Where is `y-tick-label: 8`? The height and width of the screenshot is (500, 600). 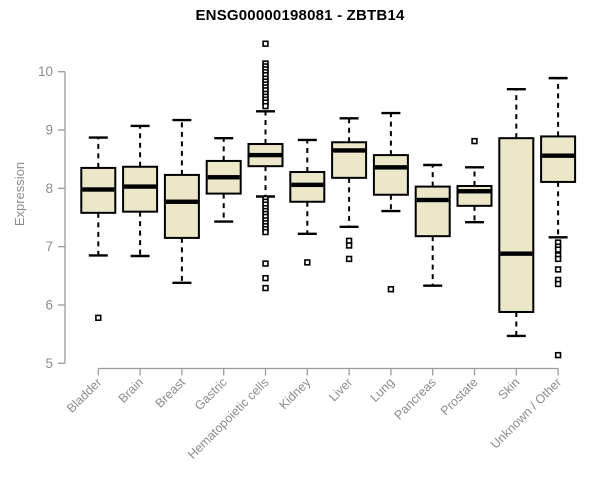 y-tick-label: 8 is located at coordinates (49, 188).